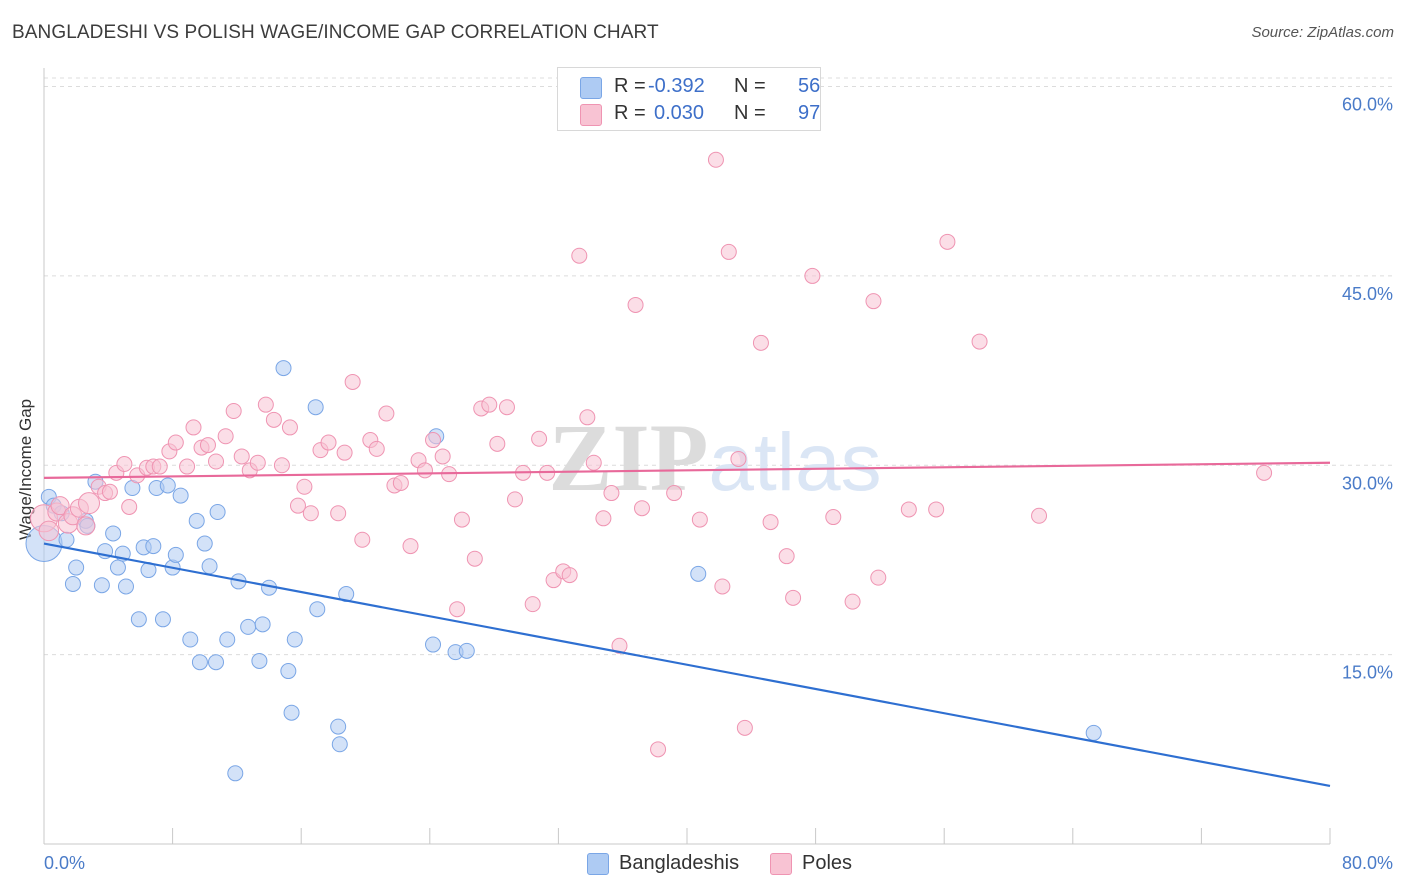  What do you see at coordinates (591, 88) in the screenshot?
I see `legend-swatch-bangladeshis` at bounding box center [591, 88].